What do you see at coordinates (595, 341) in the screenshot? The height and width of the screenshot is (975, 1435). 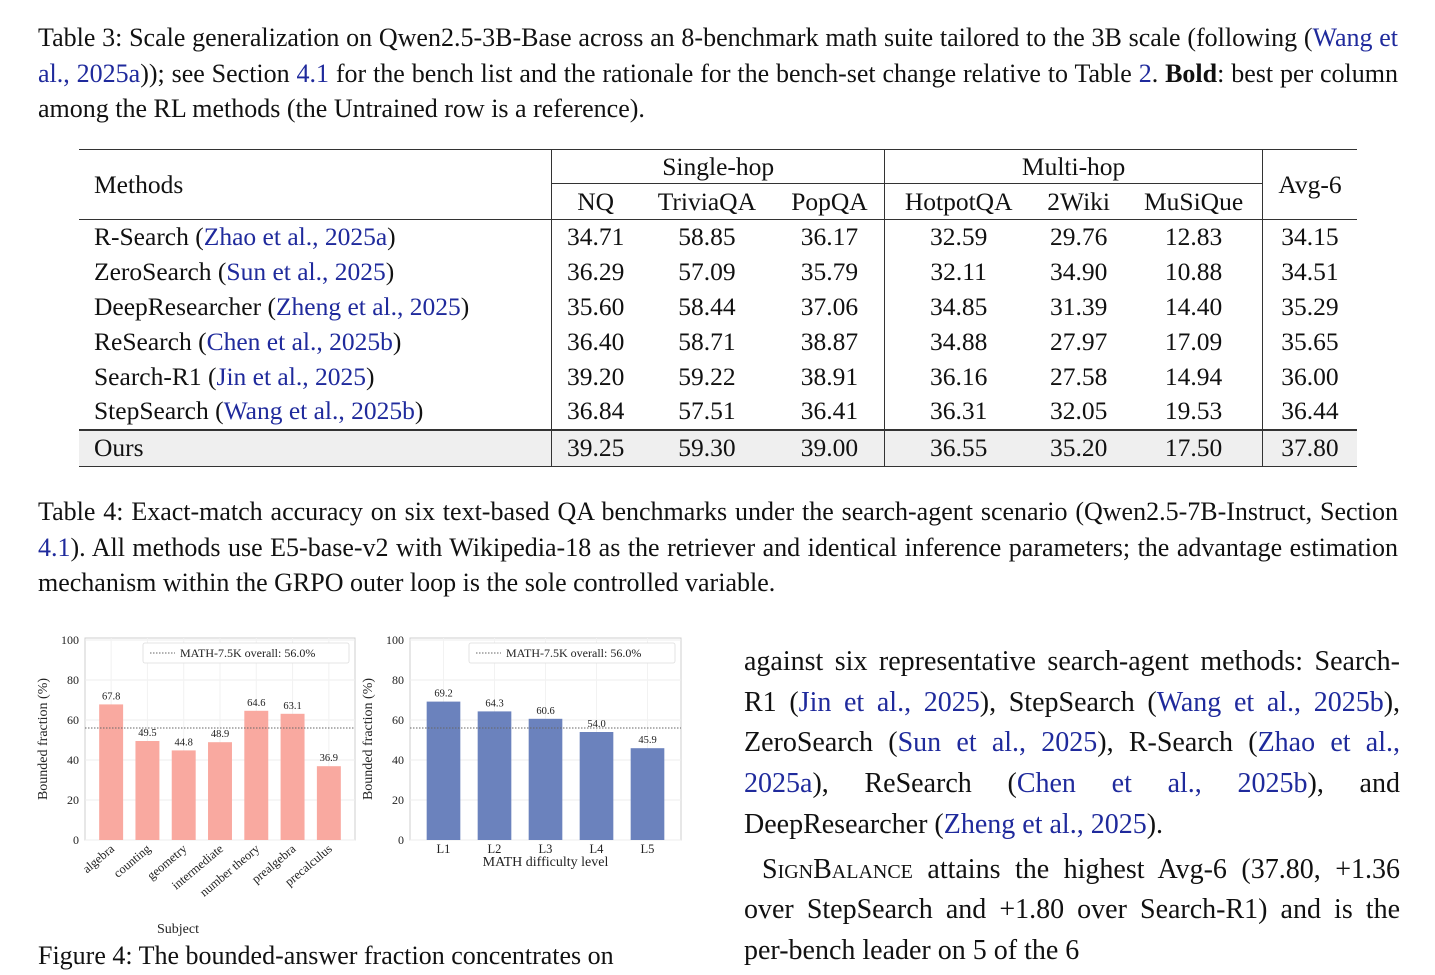 I see `value-cell: 36.40` at bounding box center [595, 341].